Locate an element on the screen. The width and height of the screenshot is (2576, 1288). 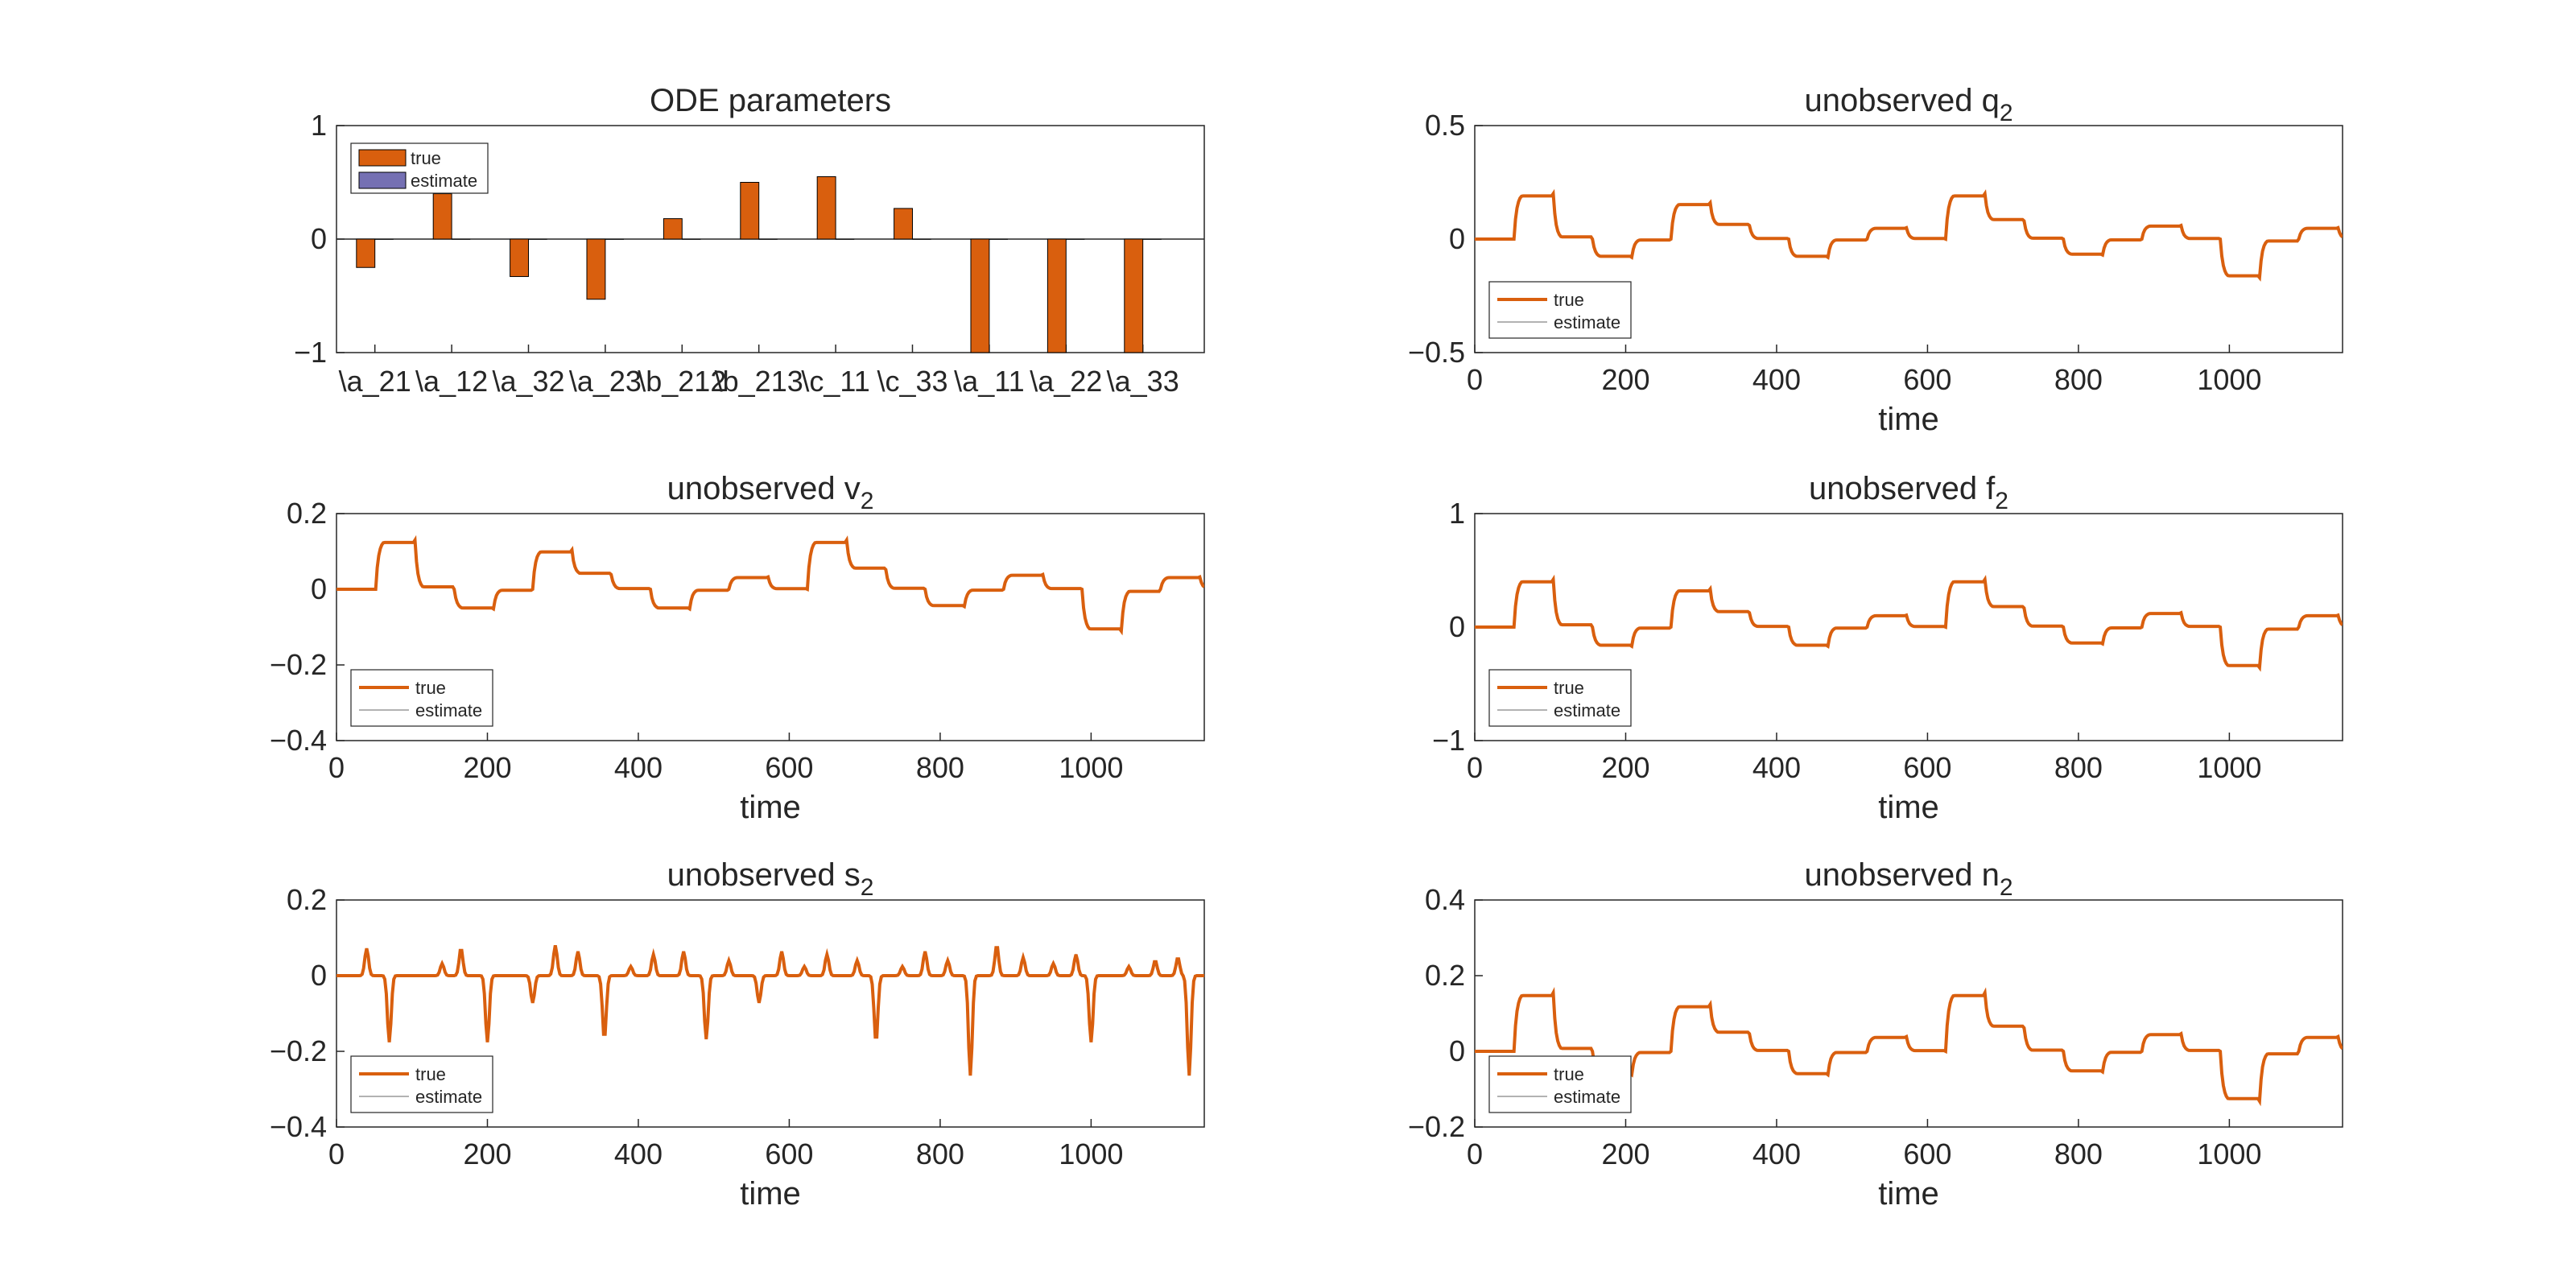
chart-title-main: unobserved f is located at coordinates (1902, 488).